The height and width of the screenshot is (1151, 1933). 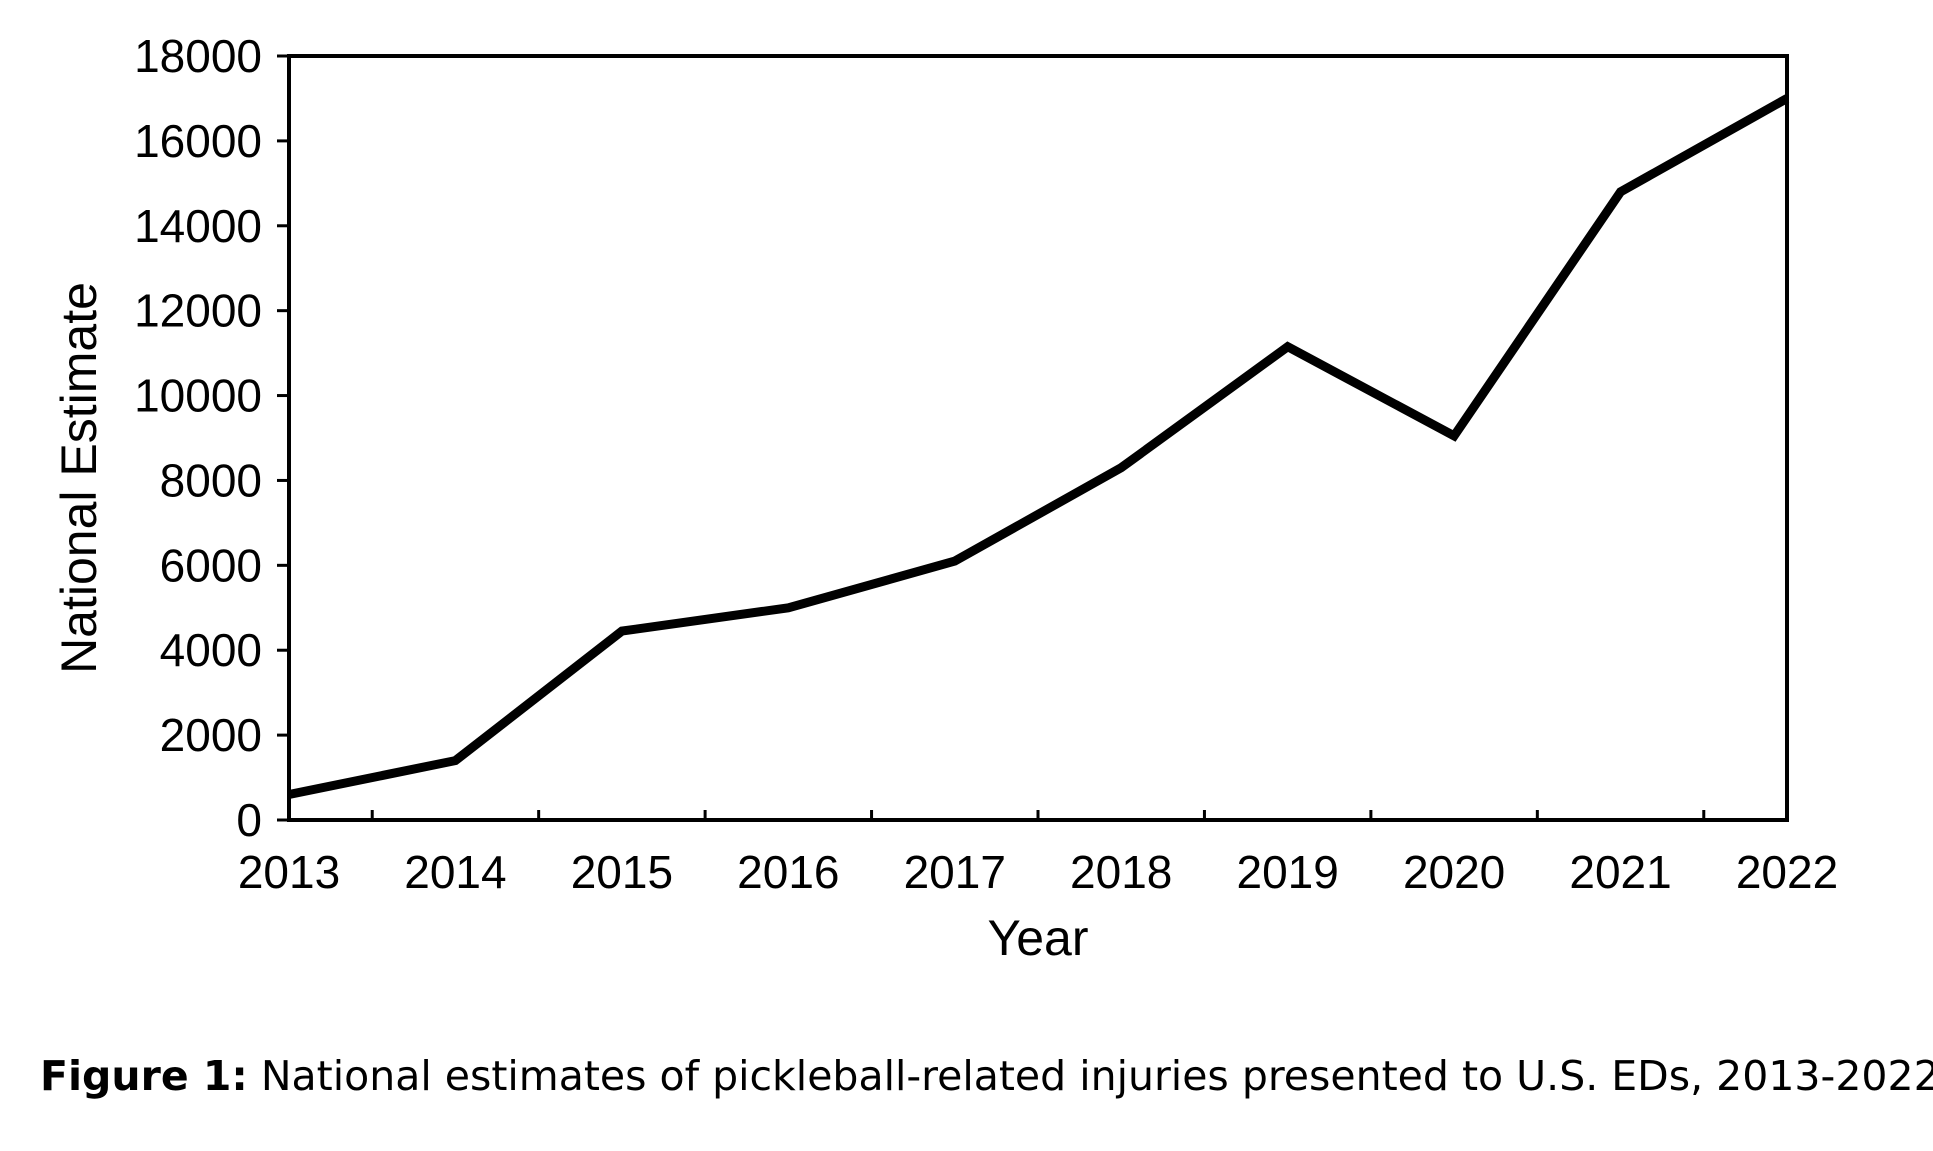 I want to click on y-tick-label: 2000, so click(x=211, y=735).